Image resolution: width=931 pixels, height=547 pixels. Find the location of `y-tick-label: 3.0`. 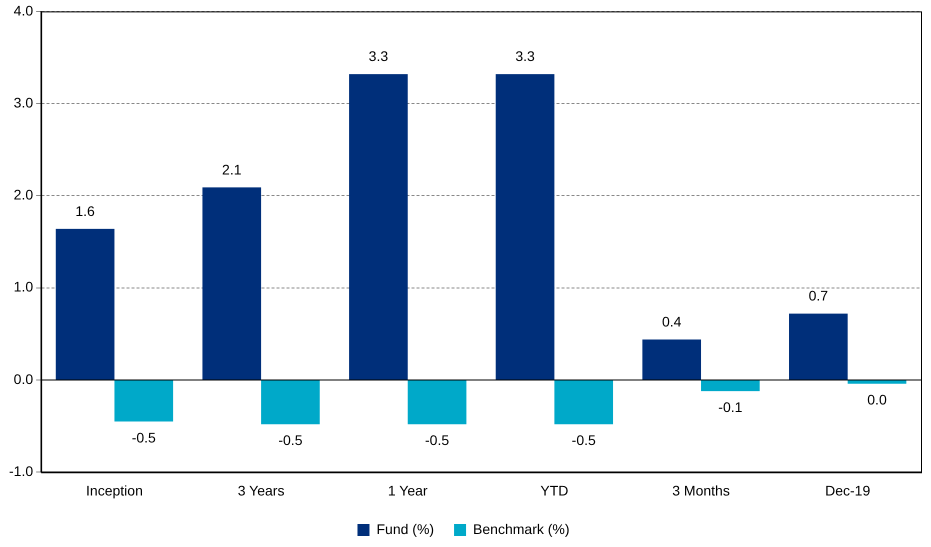

y-tick-label: 3.0 is located at coordinates (24, 102).